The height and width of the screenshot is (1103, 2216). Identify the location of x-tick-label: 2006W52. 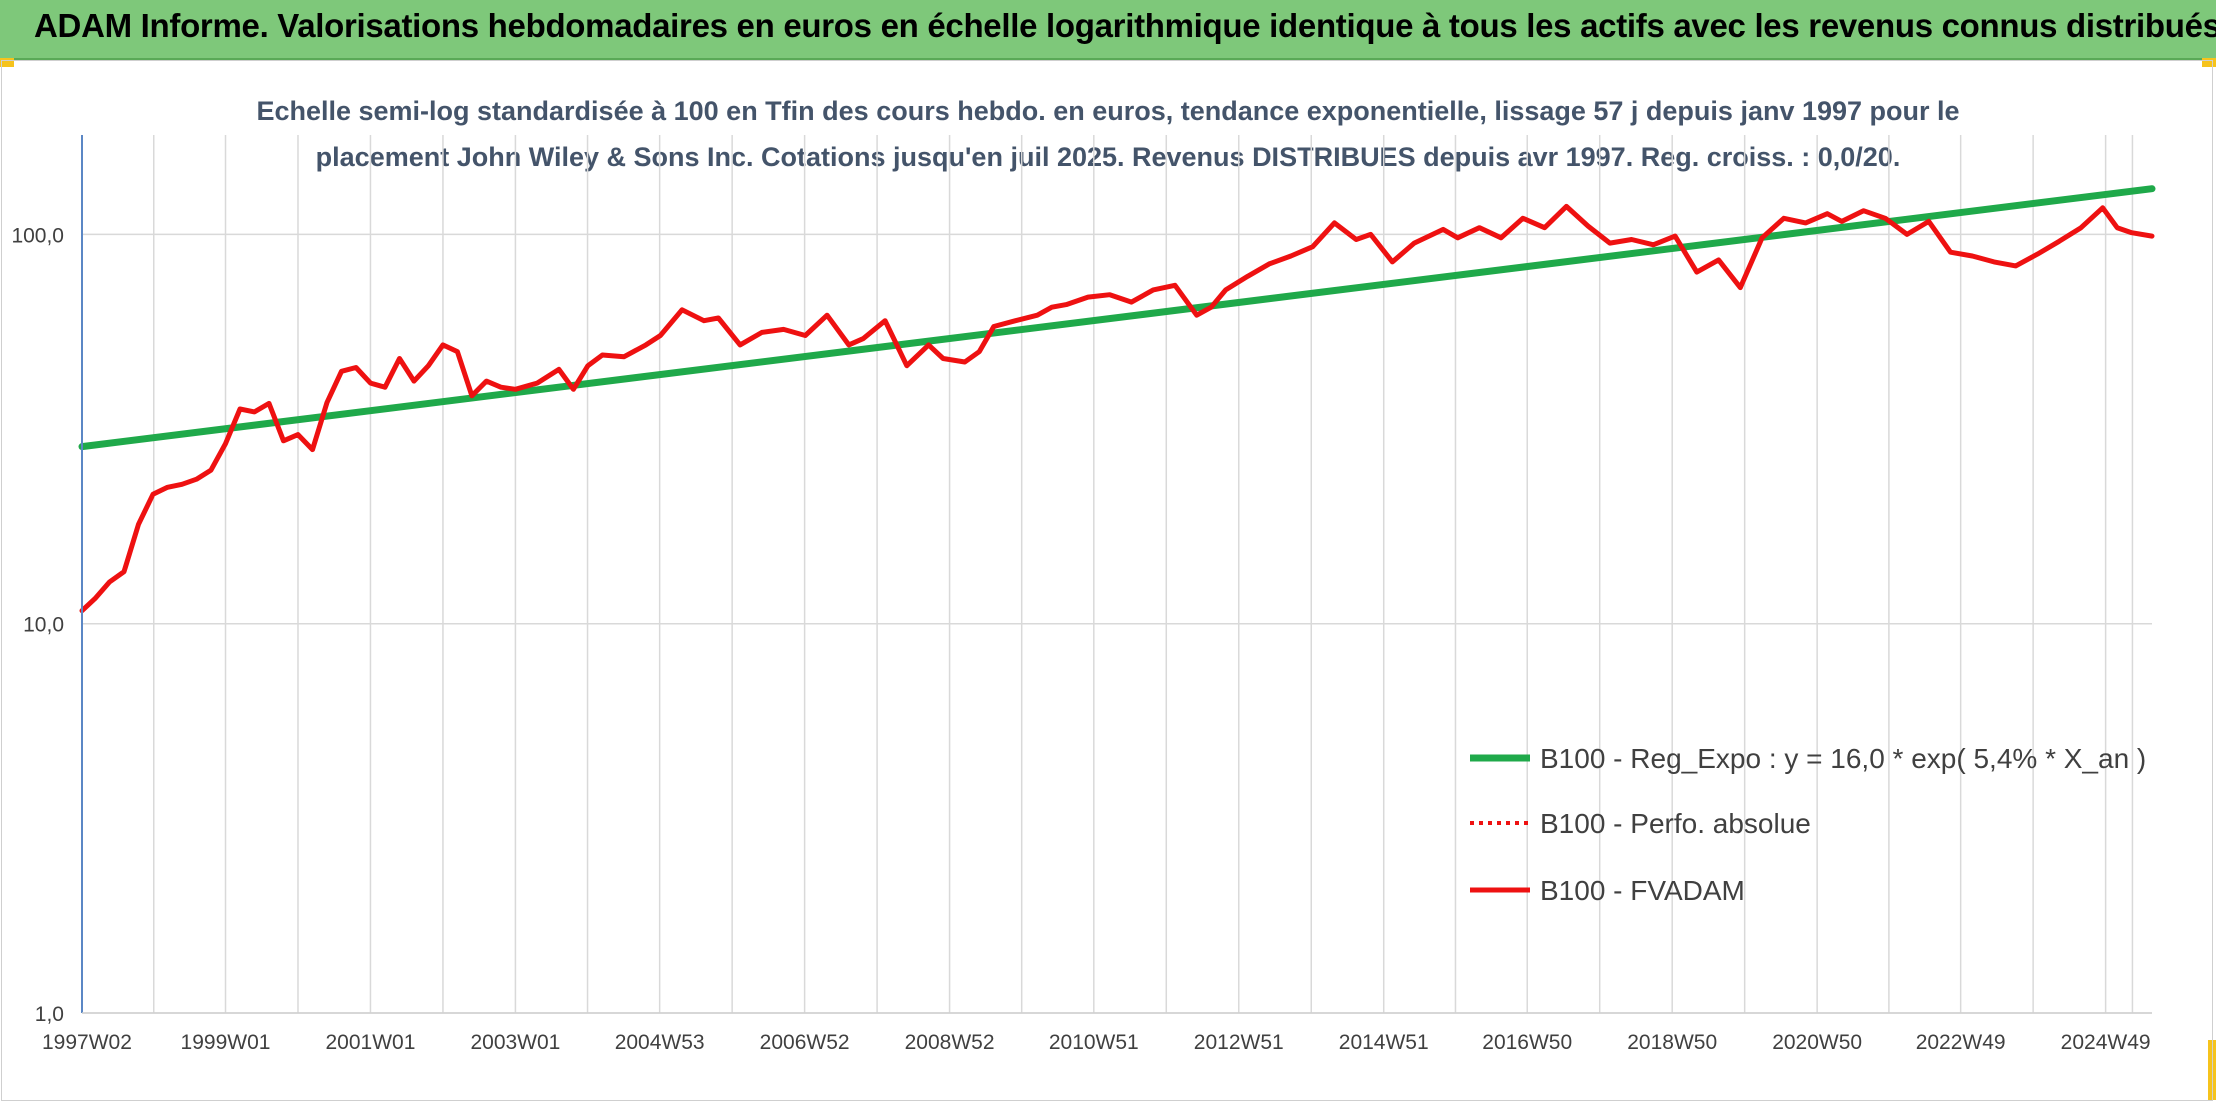
(805, 1042).